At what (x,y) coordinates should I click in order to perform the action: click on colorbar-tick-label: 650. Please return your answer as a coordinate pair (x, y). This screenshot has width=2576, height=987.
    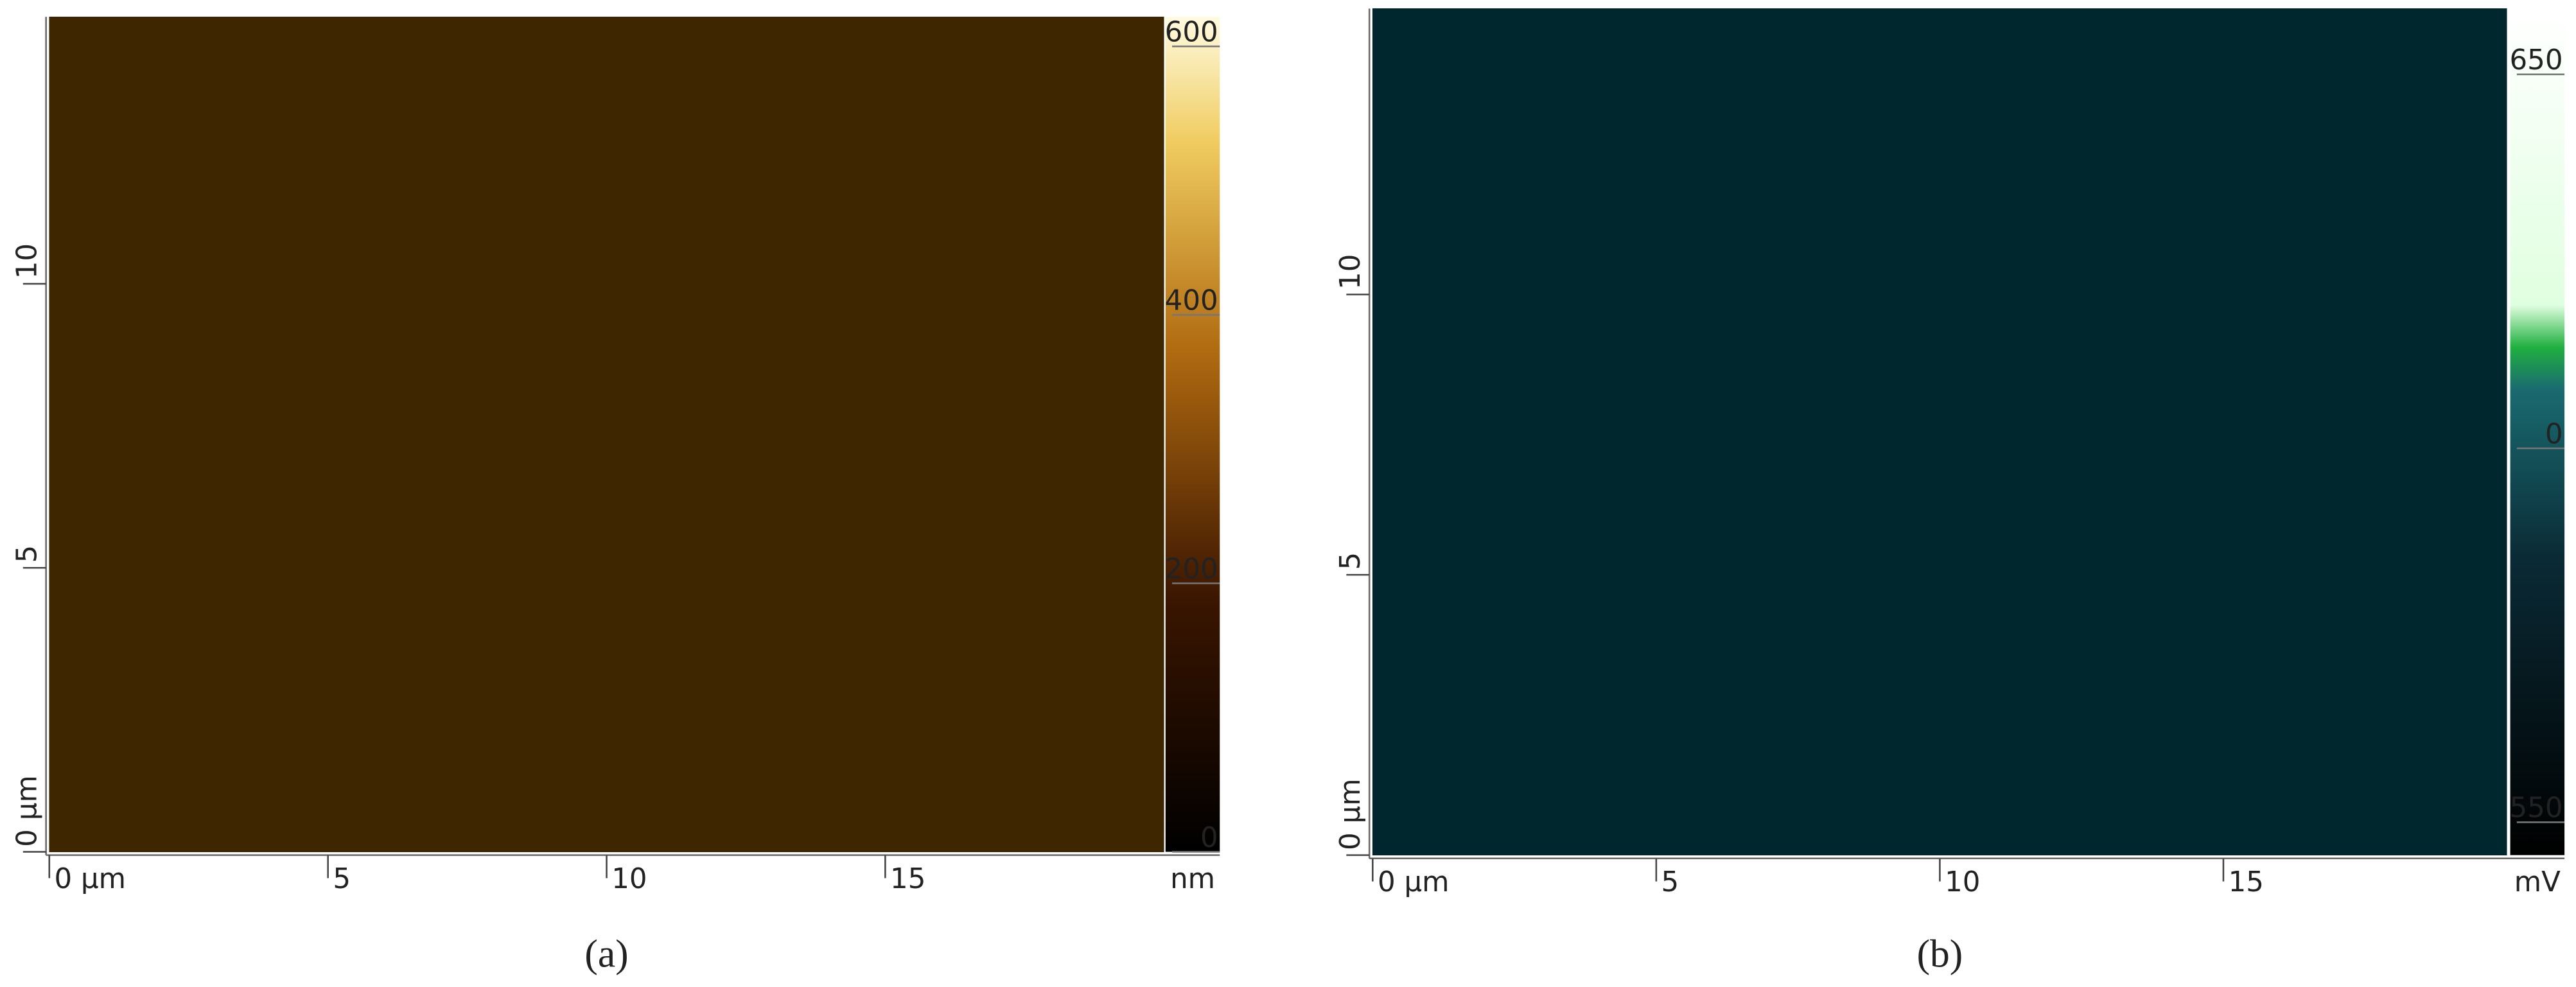
    Looking at the image, I should click on (2536, 60).